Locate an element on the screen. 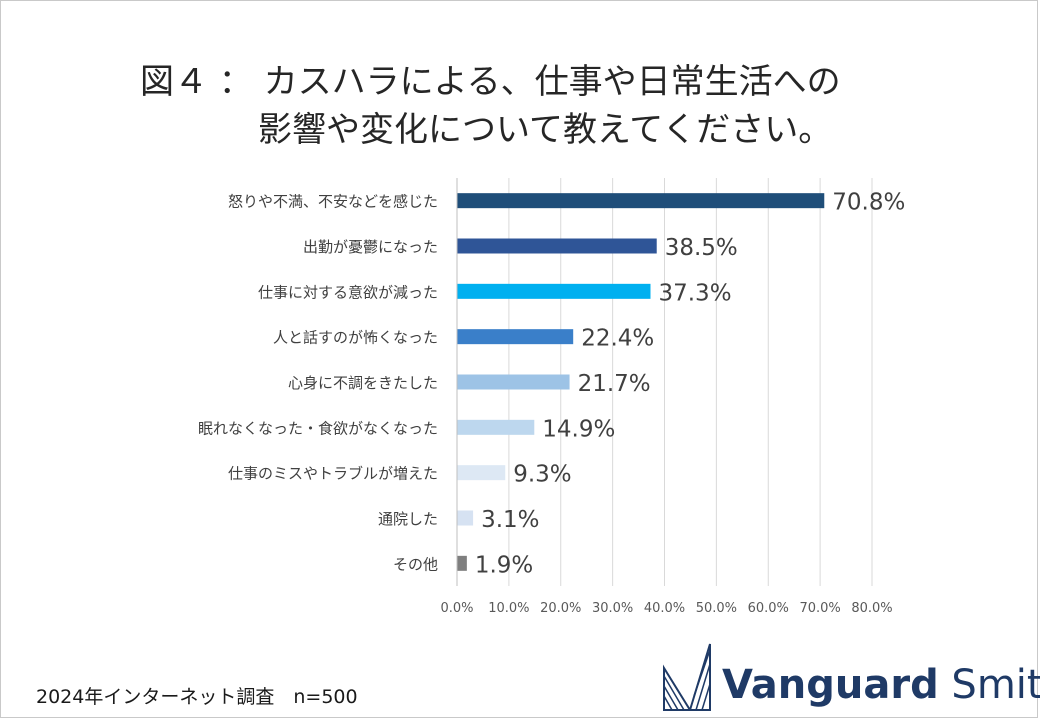  survey-note: 2024年インターネット調査 n=500 is located at coordinates (197, 697).